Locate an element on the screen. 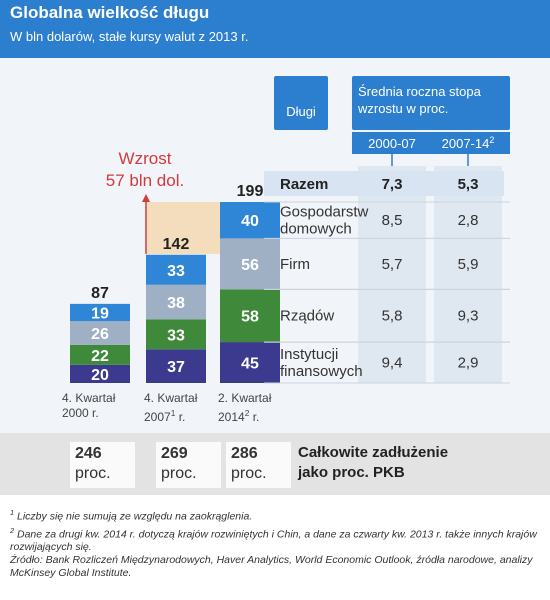 This screenshot has height=600, width=550. column-header-sup: 2 is located at coordinates (491, 140).